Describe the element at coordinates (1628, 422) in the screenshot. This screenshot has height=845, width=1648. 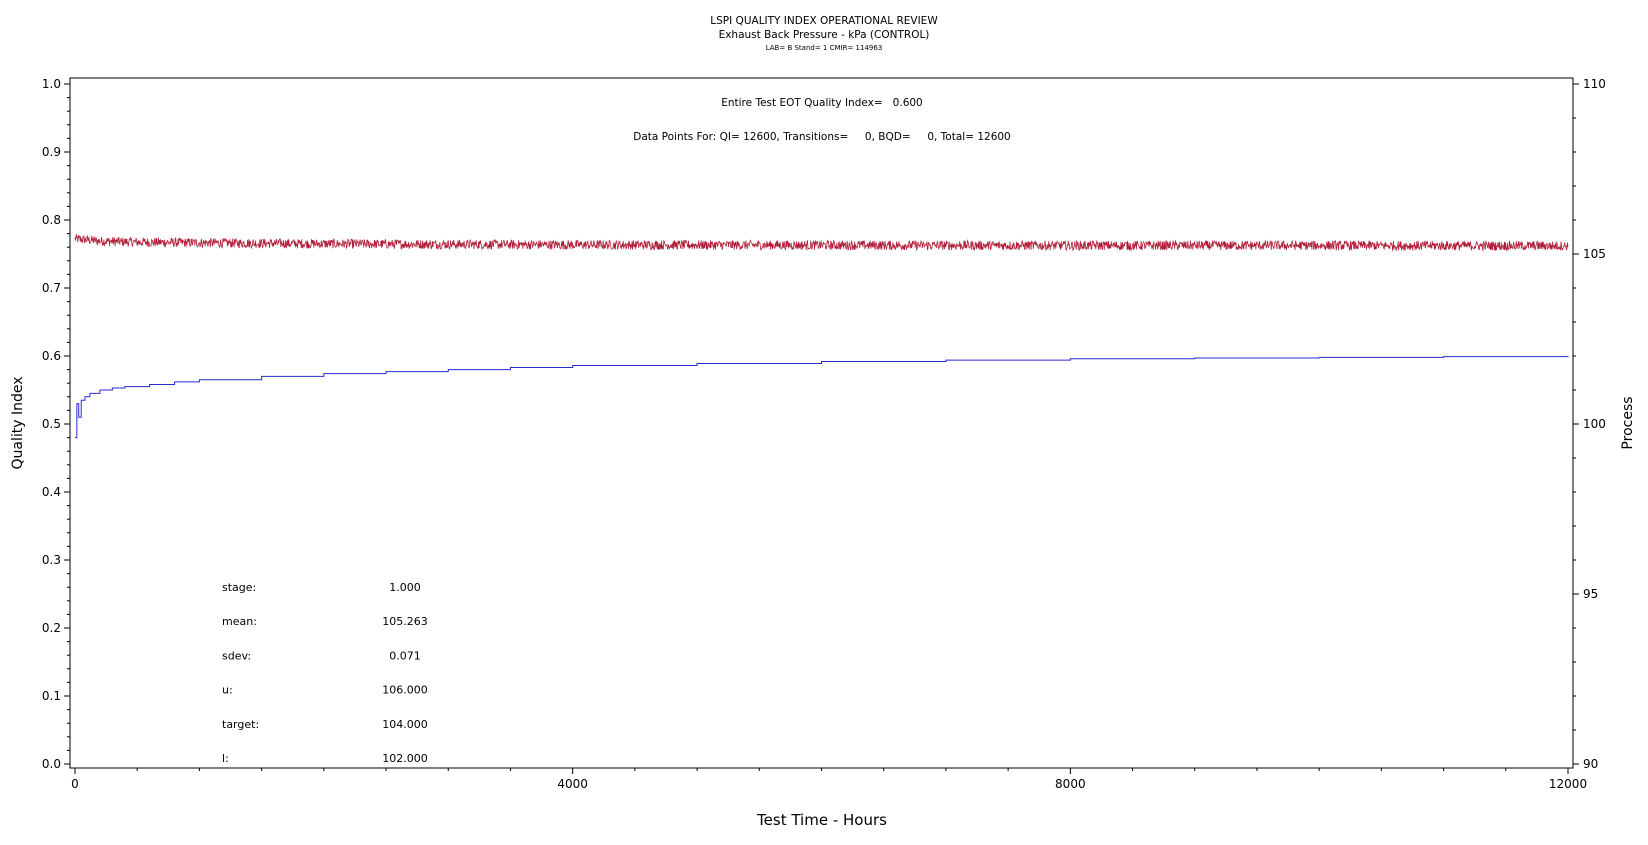
I see `y2-axis-label: Process` at that location.